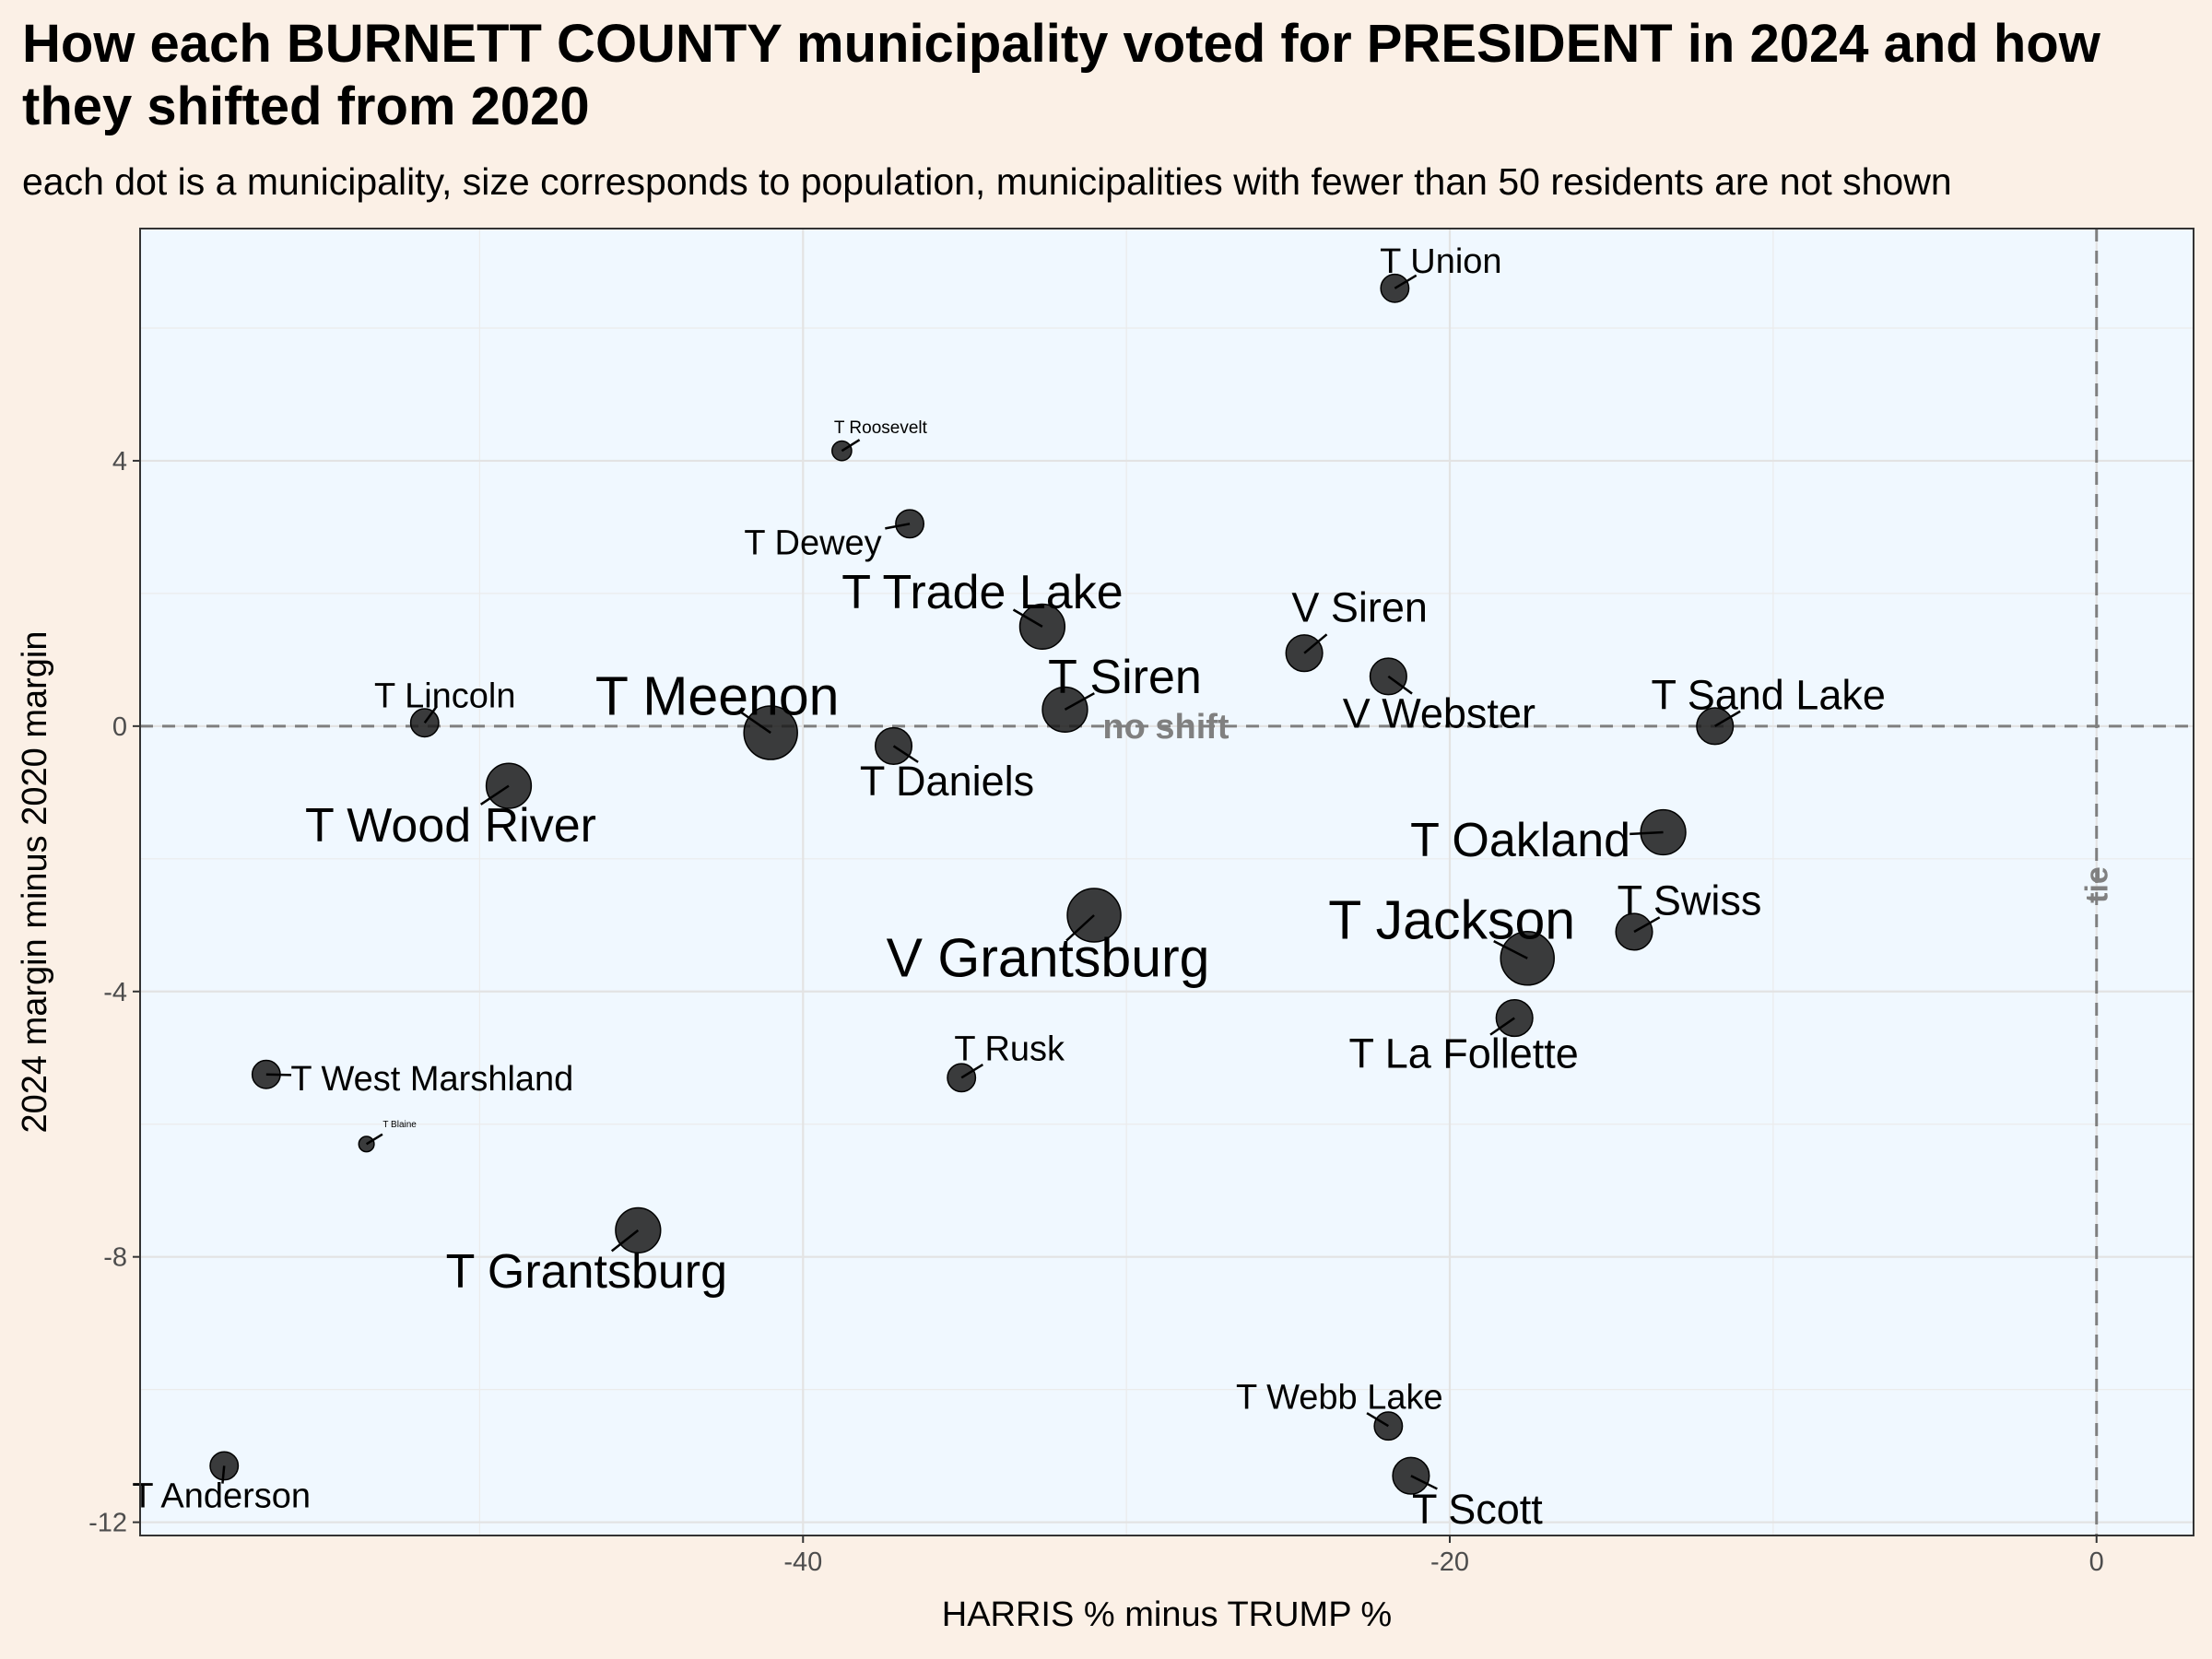 Image resolution: width=2212 pixels, height=1659 pixels. What do you see at coordinates (802, 1562) in the screenshot?
I see `x-tick-label: -40` at bounding box center [802, 1562].